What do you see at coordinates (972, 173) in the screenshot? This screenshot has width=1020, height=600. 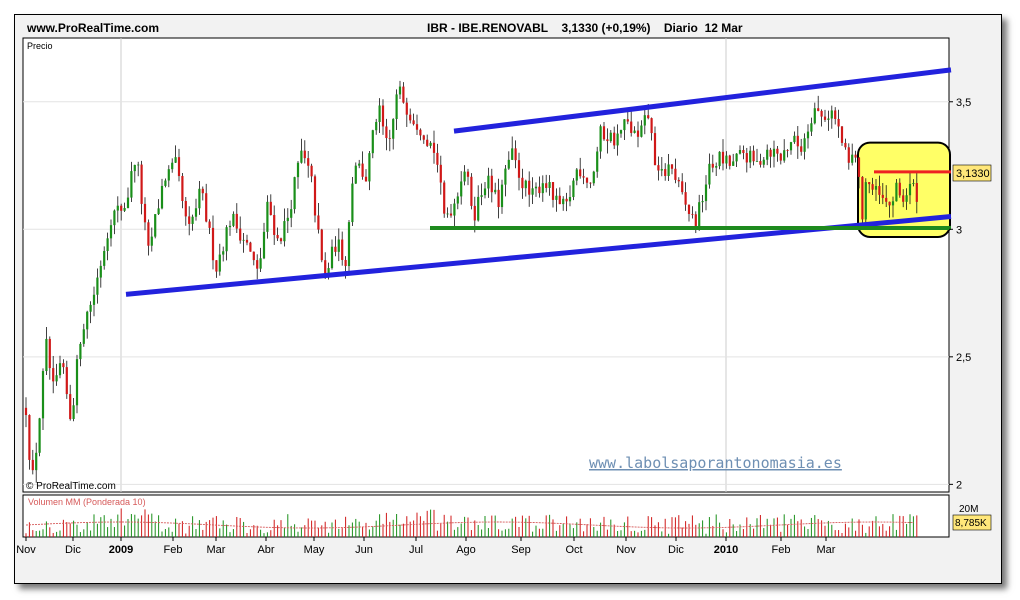 I see `last-price-box` at bounding box center [972, 173].